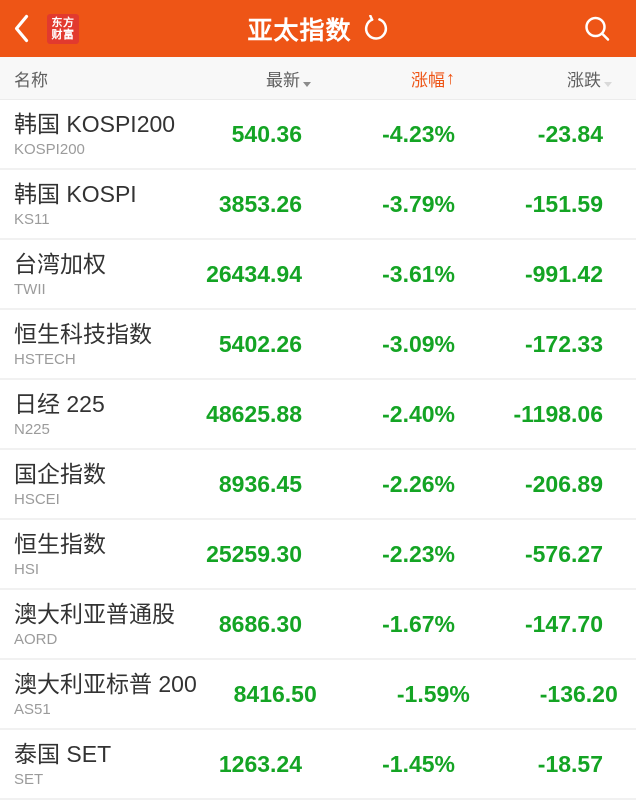  What do you see at coordinates (45, 359) in the screenshot?
I see `index-code: HSTECH` at bounding box center [45, 359].